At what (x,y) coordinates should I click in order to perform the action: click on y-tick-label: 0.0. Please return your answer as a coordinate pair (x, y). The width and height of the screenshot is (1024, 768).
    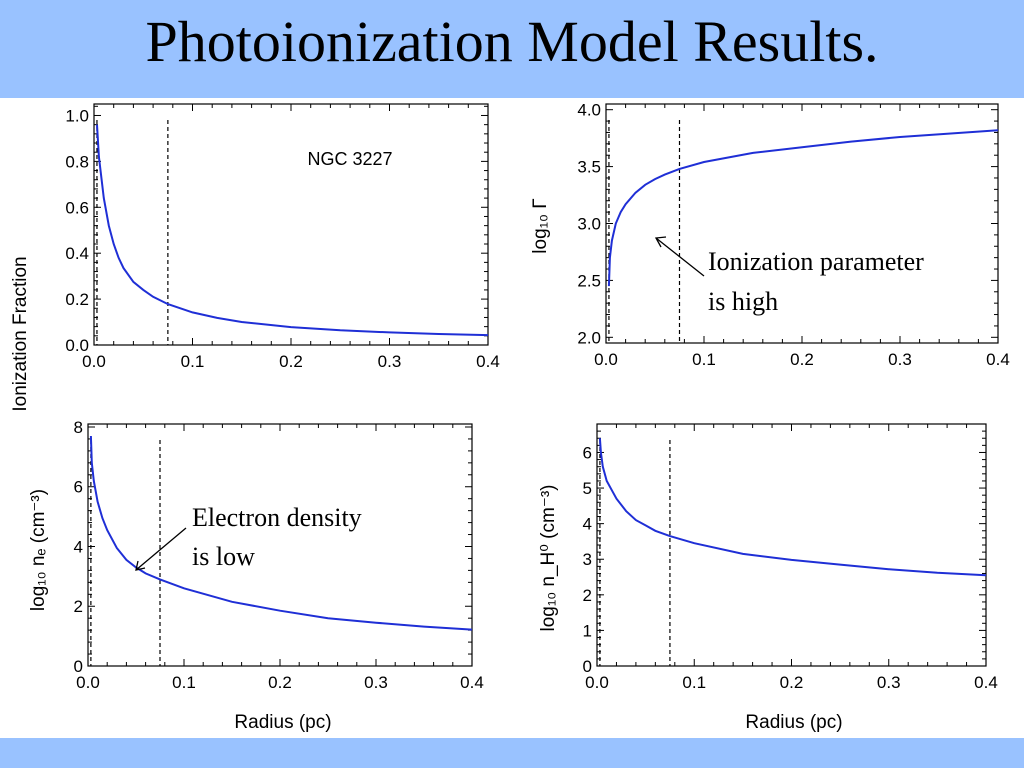
    Looking at the image, I should click on (77, 345).